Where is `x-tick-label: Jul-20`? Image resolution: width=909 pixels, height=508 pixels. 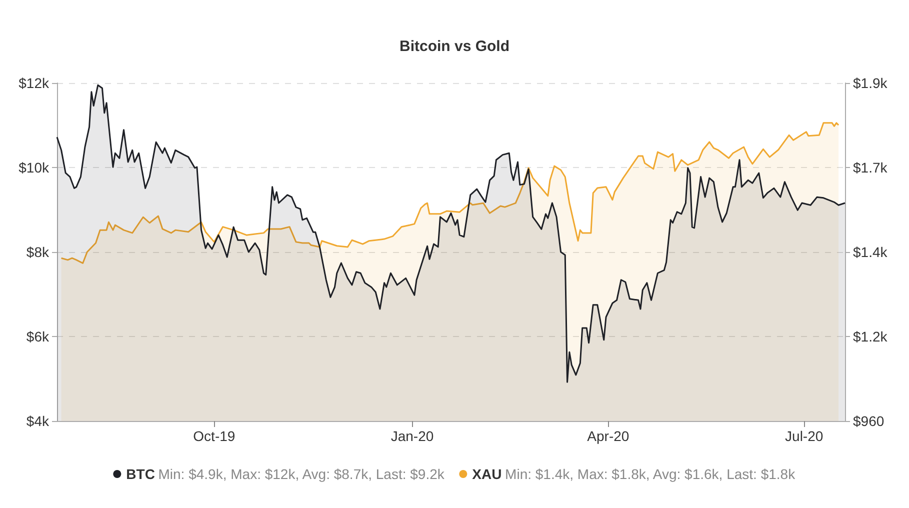 x-tick-label: Jul-20 is located at coordinates (804, 436).